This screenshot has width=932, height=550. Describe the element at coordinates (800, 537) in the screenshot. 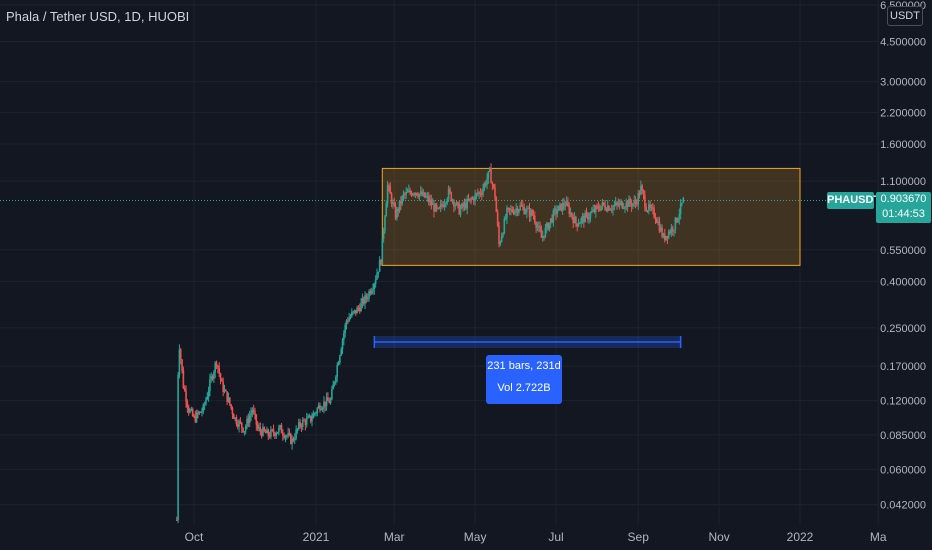

I see `x-tick-label: 2022` at that location.